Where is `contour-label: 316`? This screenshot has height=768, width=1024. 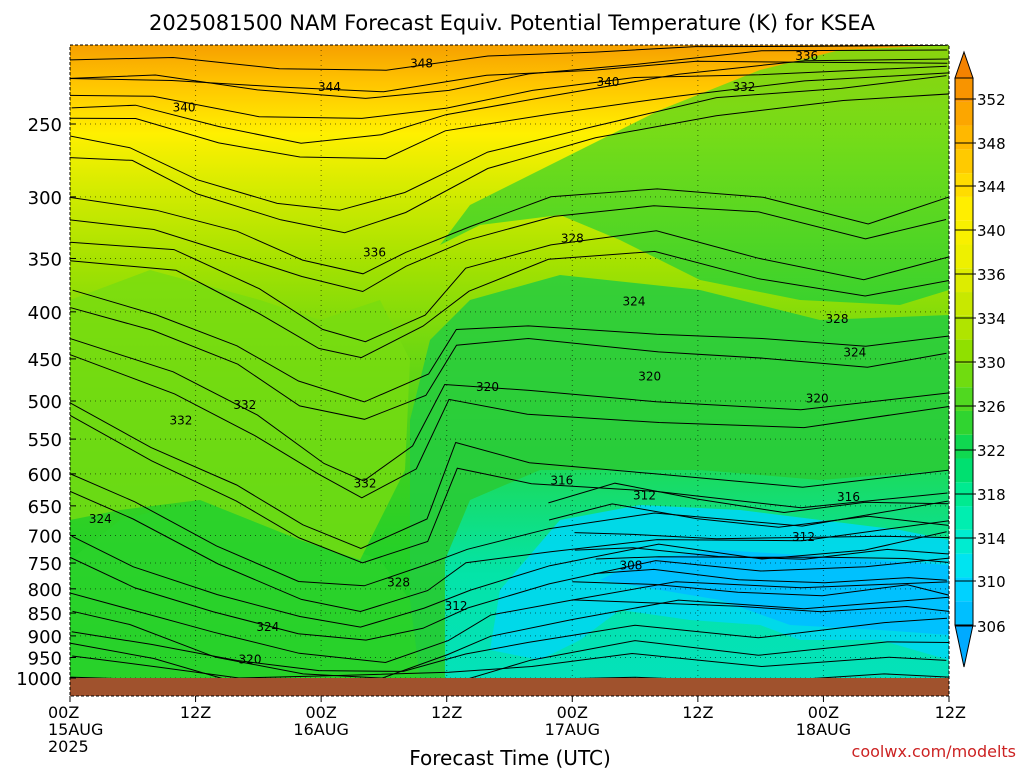
contour-label: 316 is located at coordinates (561, 481).